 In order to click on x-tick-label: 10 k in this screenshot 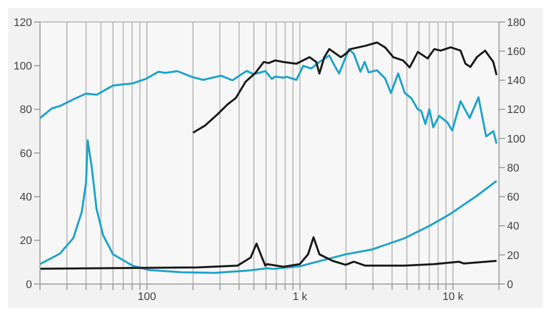, I will do `click(453, 296)`.